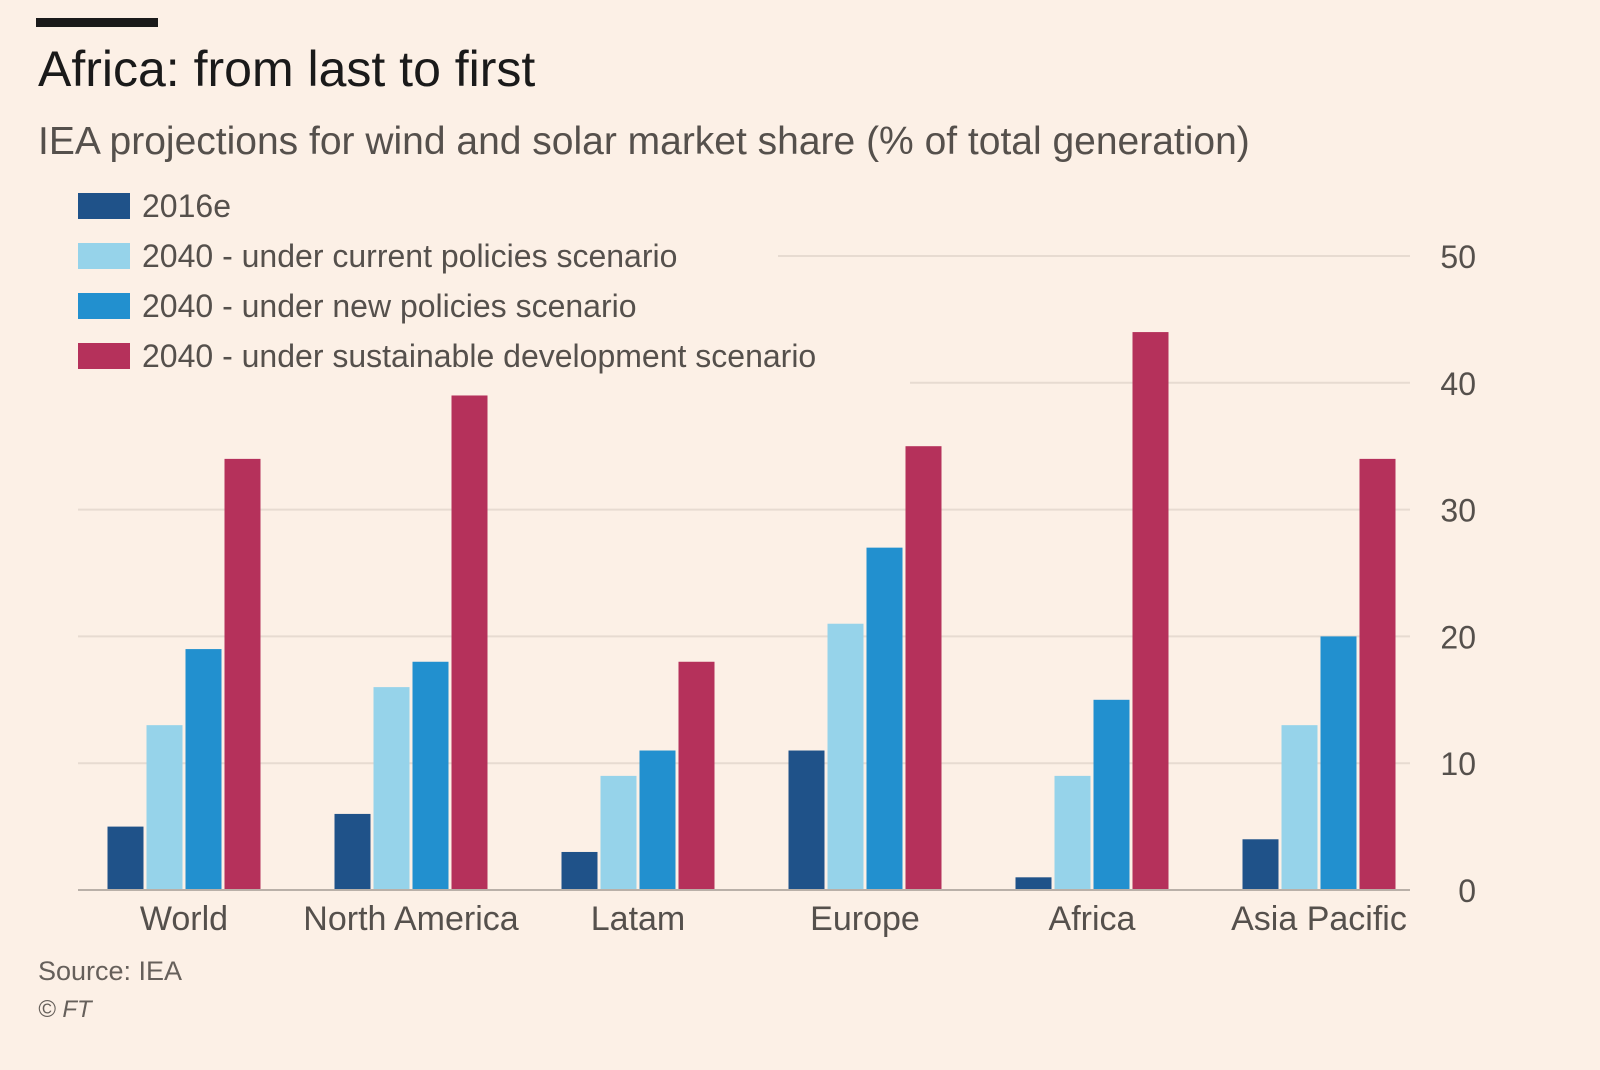  What do you see at coordinates (97, 22) in the screenshot?
I see `header-rule` at bounding box center [97, 22].